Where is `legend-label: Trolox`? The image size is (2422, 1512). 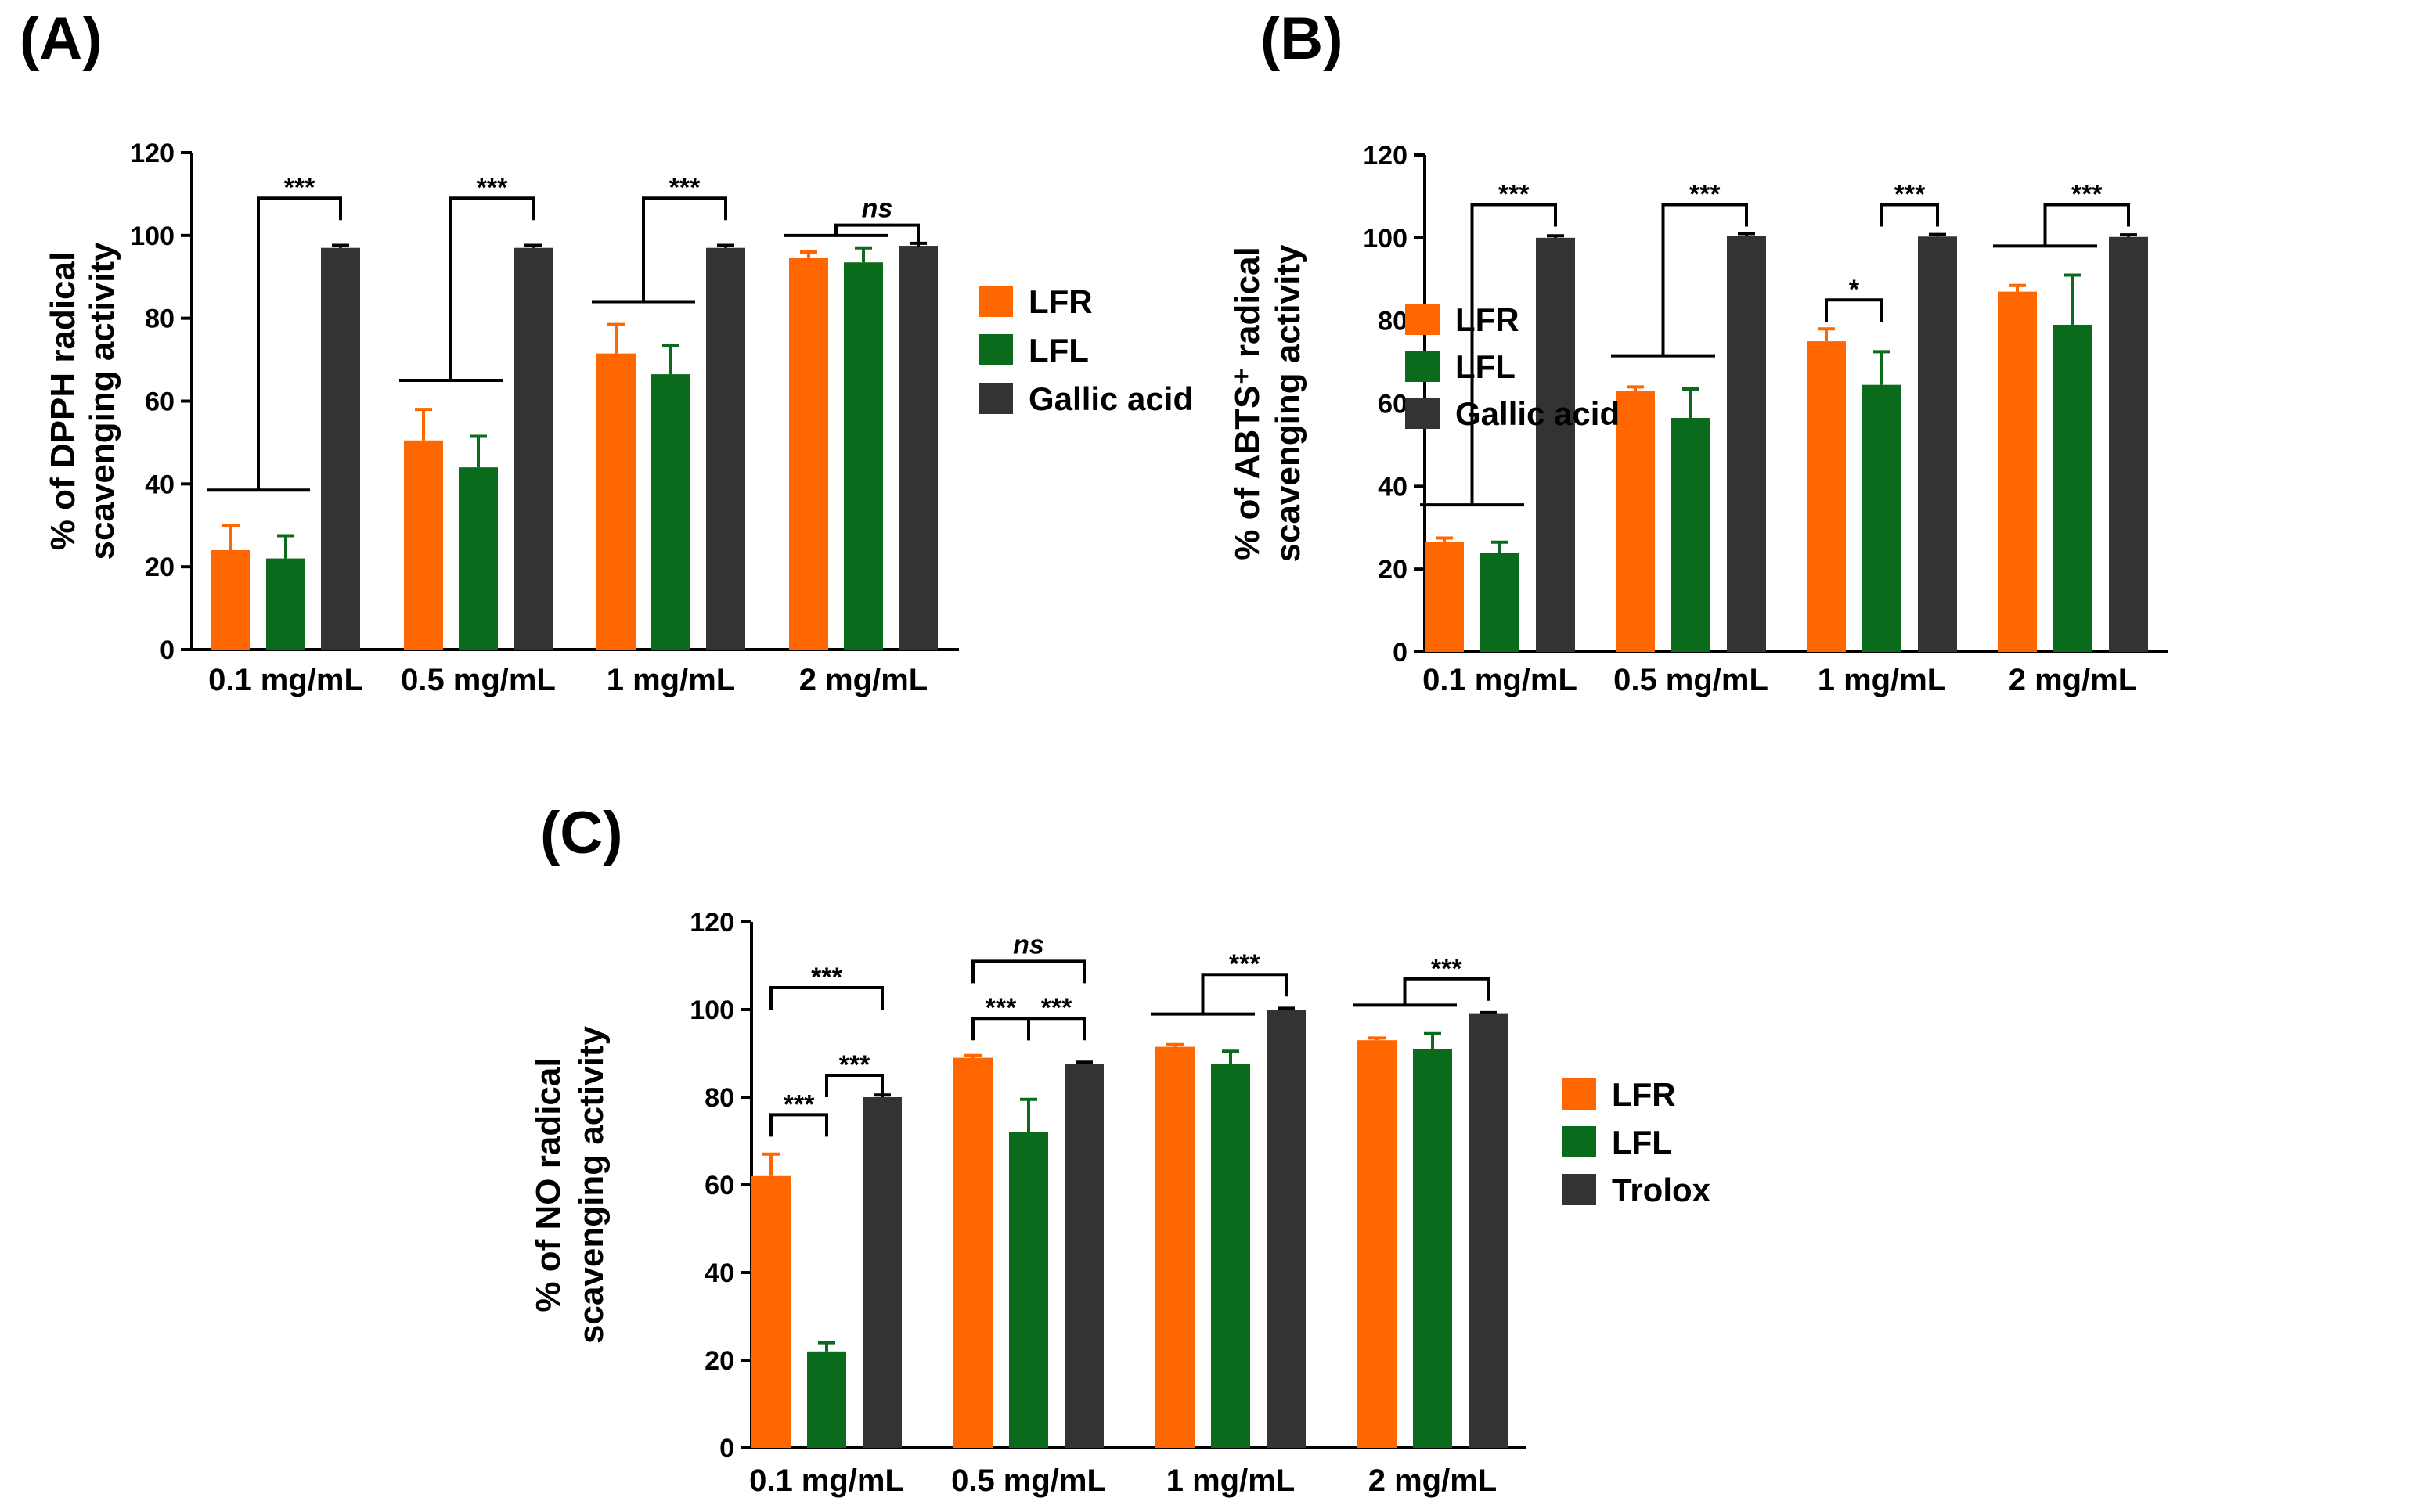
legend-label: Trolox is located at coordinates (1661, 1190).